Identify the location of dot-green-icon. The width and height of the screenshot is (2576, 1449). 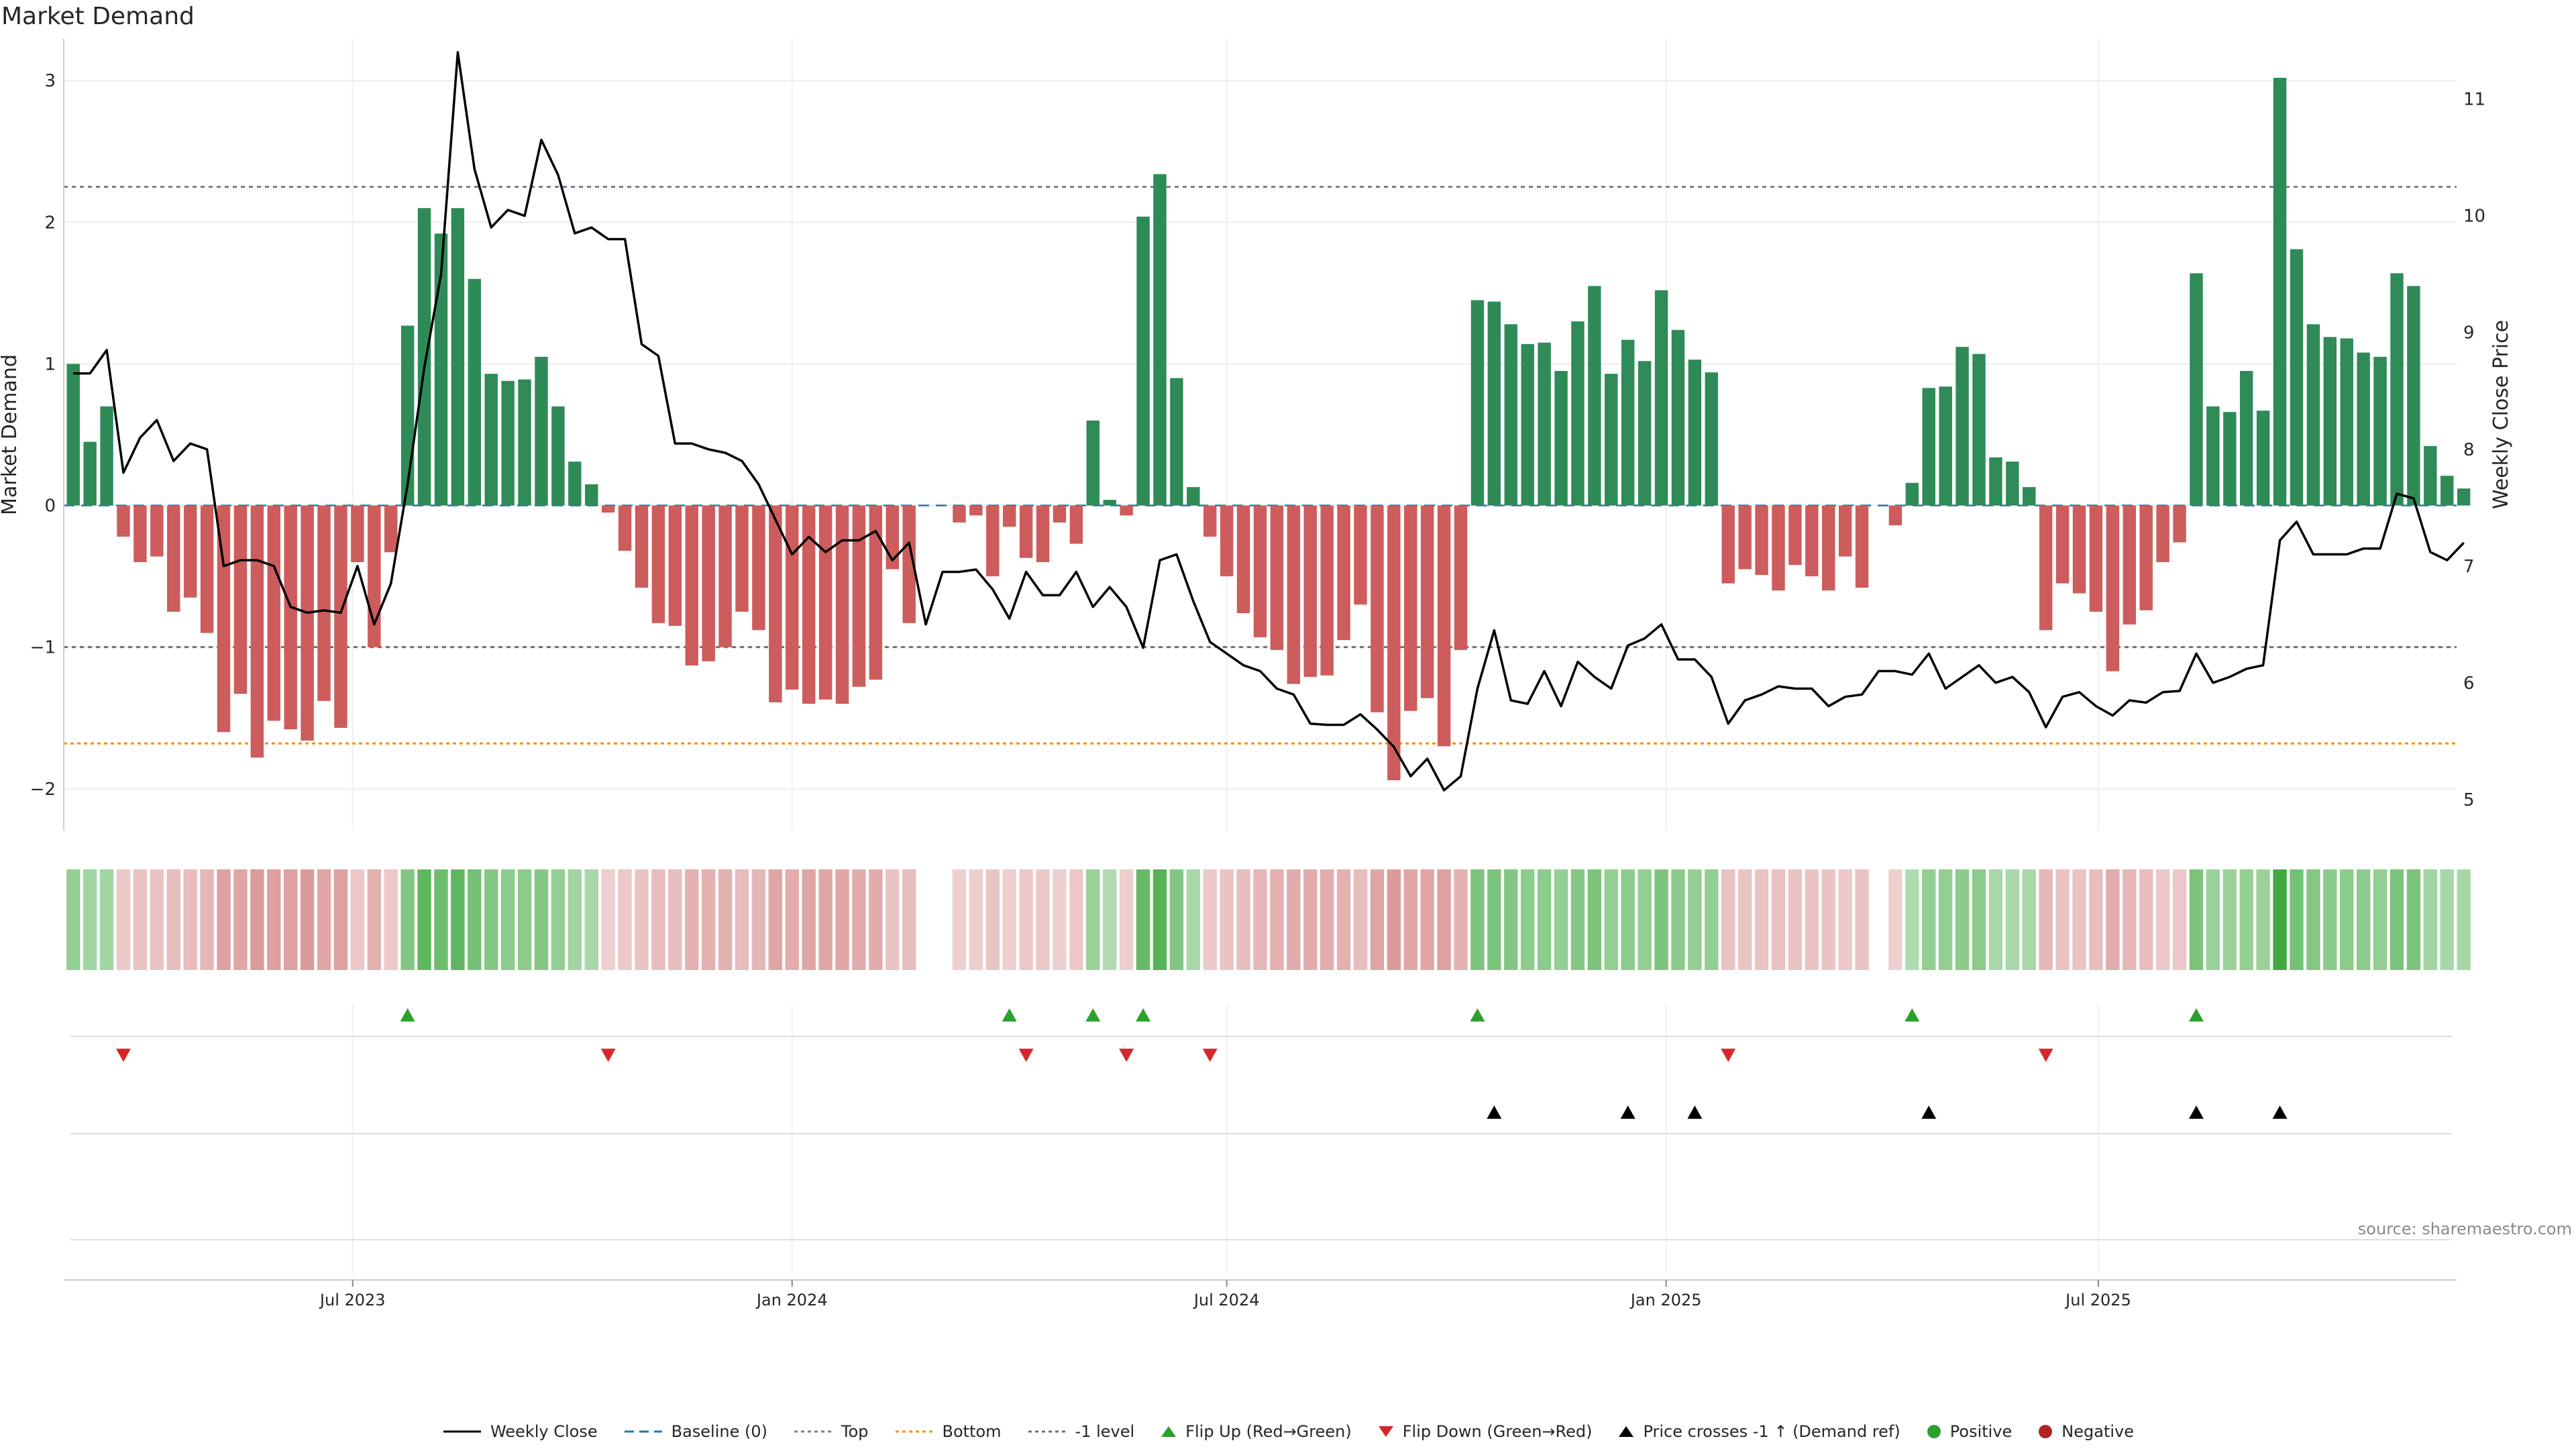
(1934, 1431).